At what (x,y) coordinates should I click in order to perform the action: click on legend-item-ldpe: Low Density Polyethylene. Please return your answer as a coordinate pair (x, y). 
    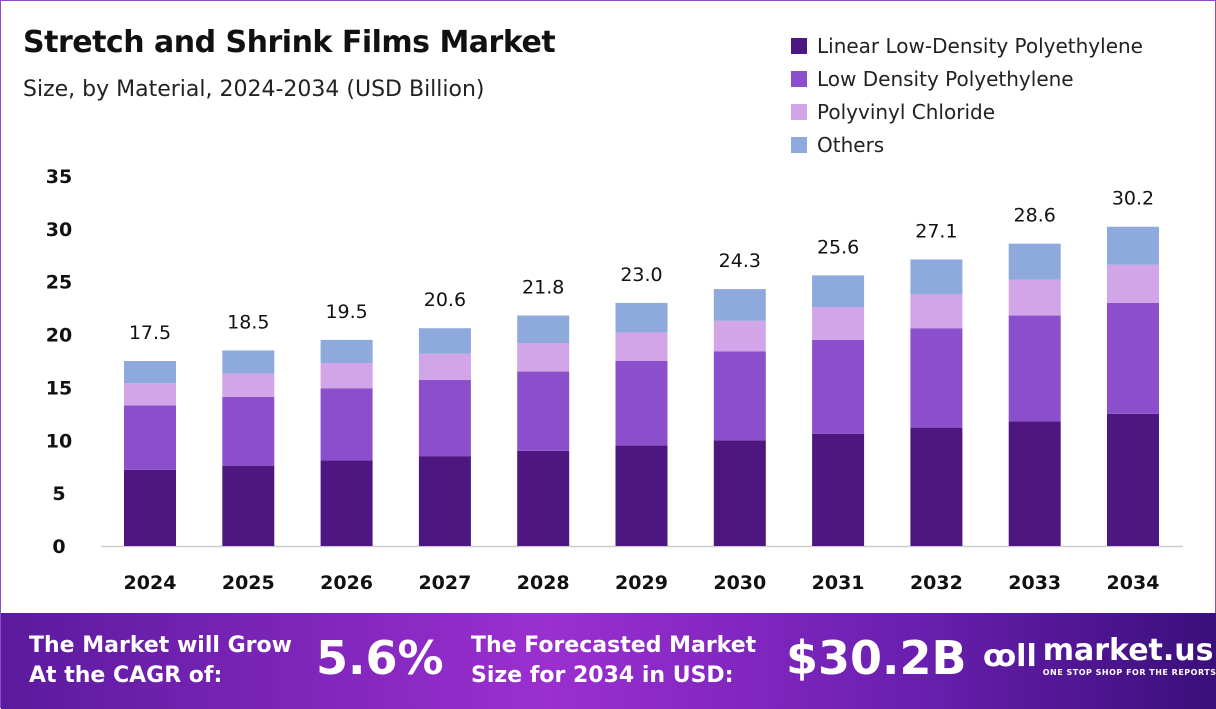
    Looking at the image, I should click on (967, 78).